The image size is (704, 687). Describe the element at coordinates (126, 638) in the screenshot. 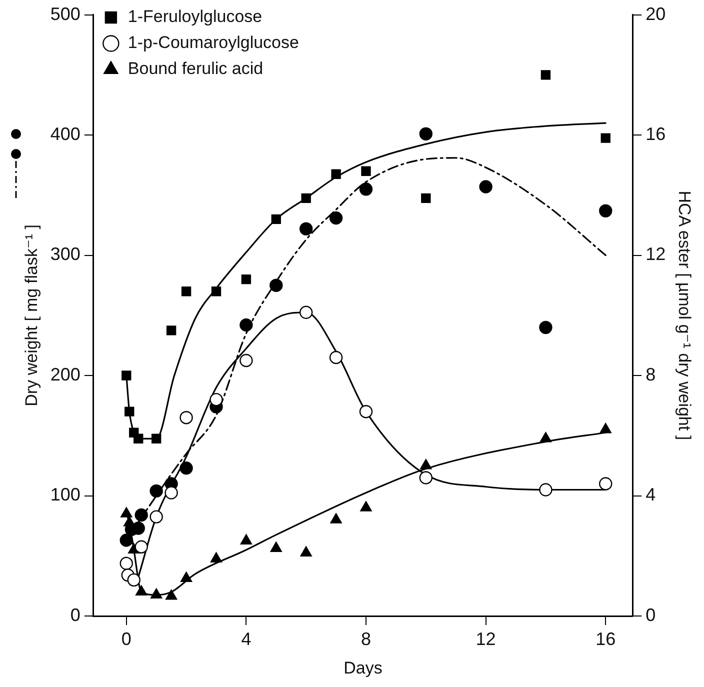

I see `x-tick-label: 0` at that location.